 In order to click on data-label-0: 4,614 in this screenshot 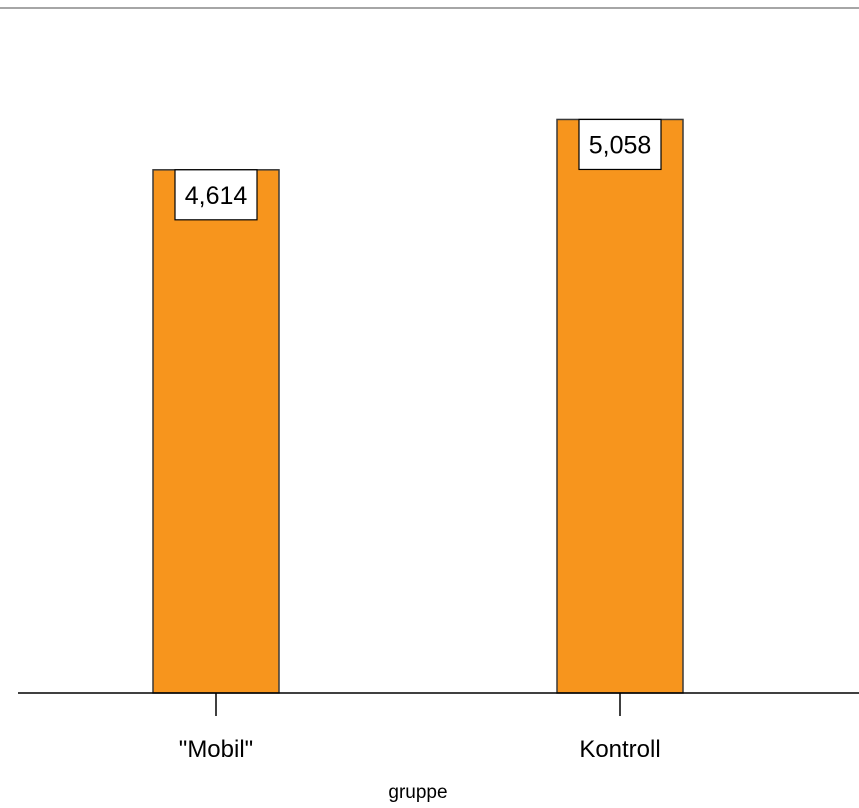, I will do `click(216, 196)`.